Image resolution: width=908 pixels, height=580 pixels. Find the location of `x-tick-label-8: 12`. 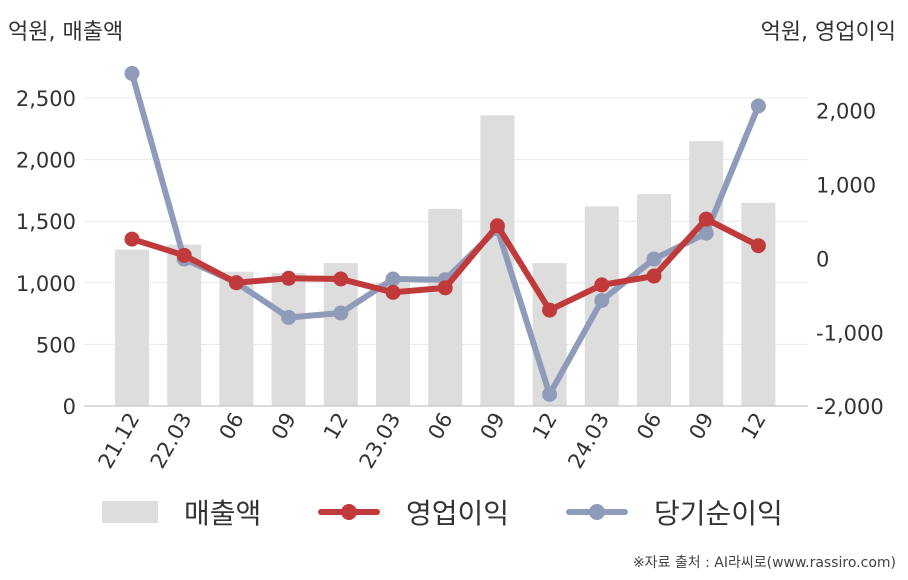

x-tick-label-8: 12 is located at coordinates (545, 426).